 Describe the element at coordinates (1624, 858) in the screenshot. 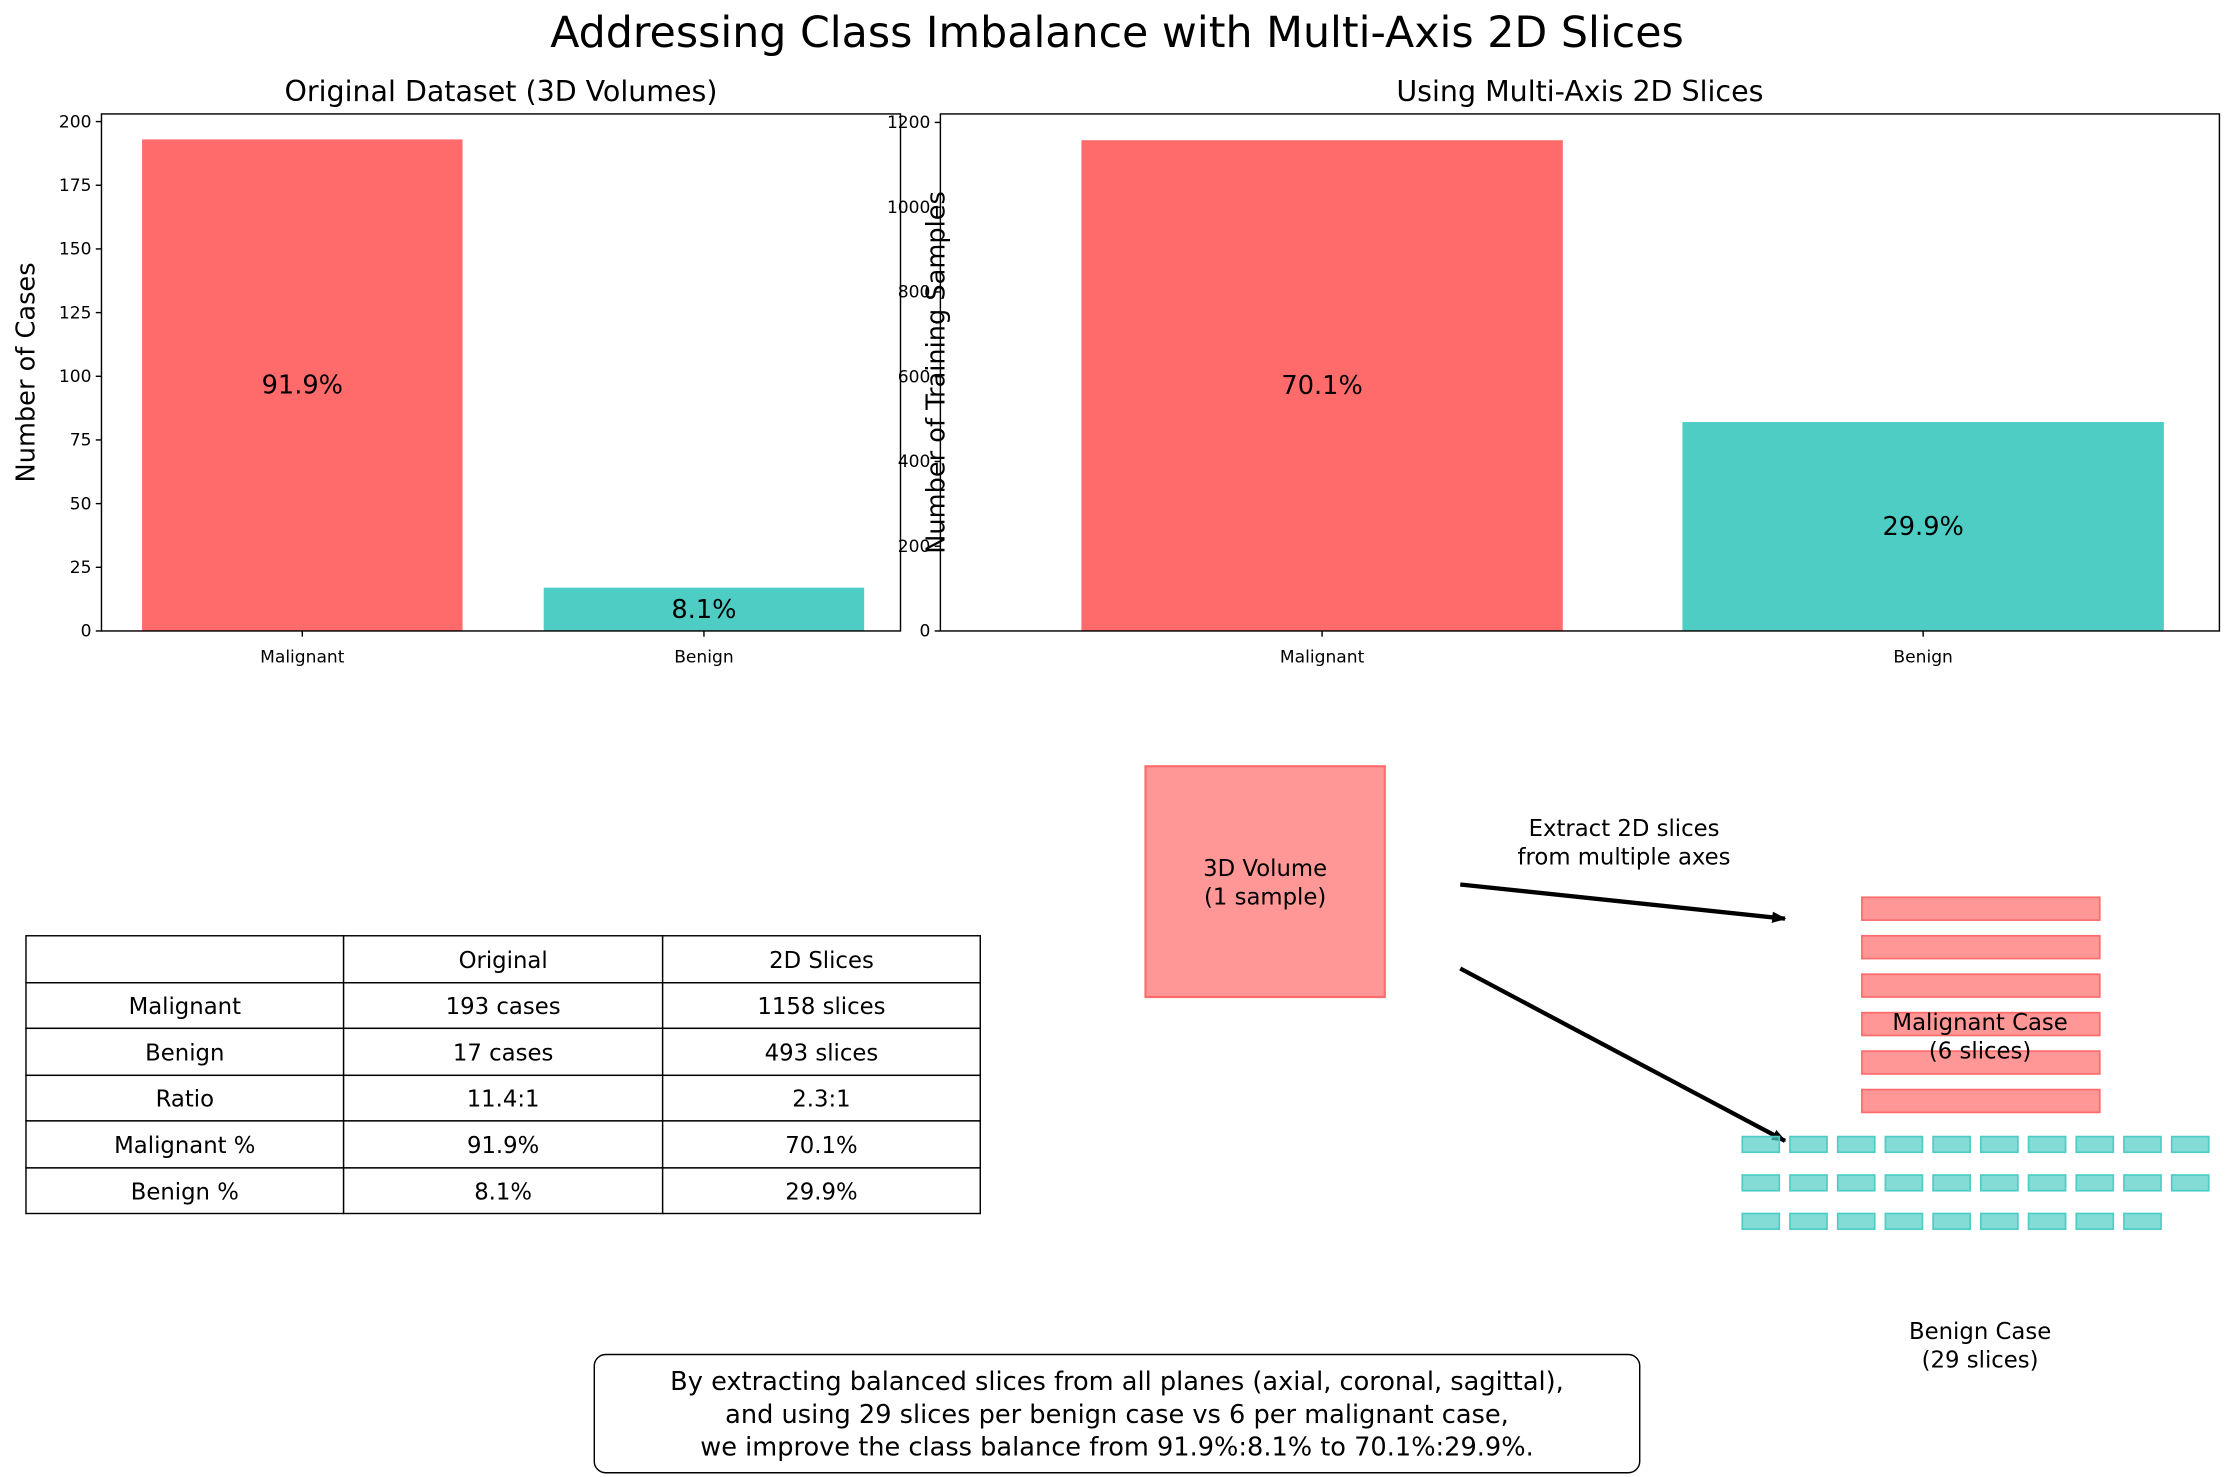

I see `arrow-label-line2: from multiple axes` at that location.